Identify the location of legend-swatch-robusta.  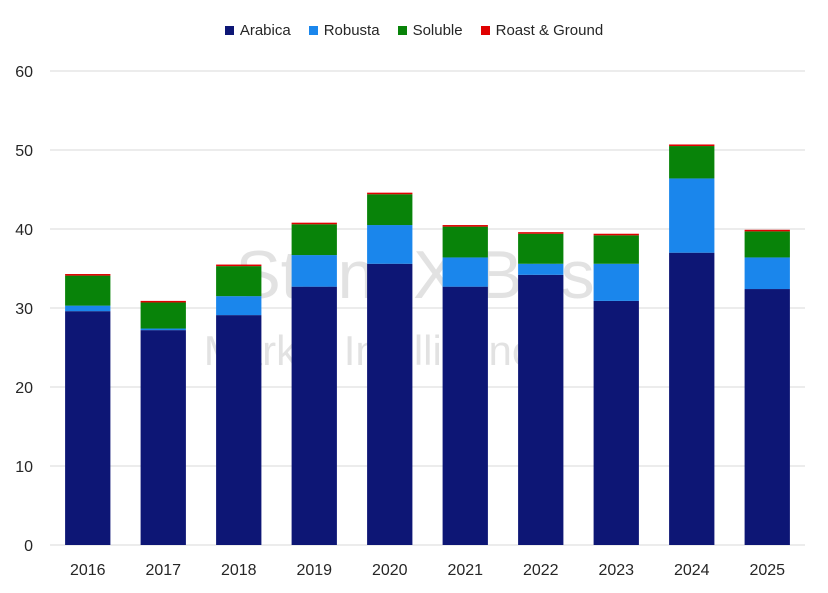
(313, 30).